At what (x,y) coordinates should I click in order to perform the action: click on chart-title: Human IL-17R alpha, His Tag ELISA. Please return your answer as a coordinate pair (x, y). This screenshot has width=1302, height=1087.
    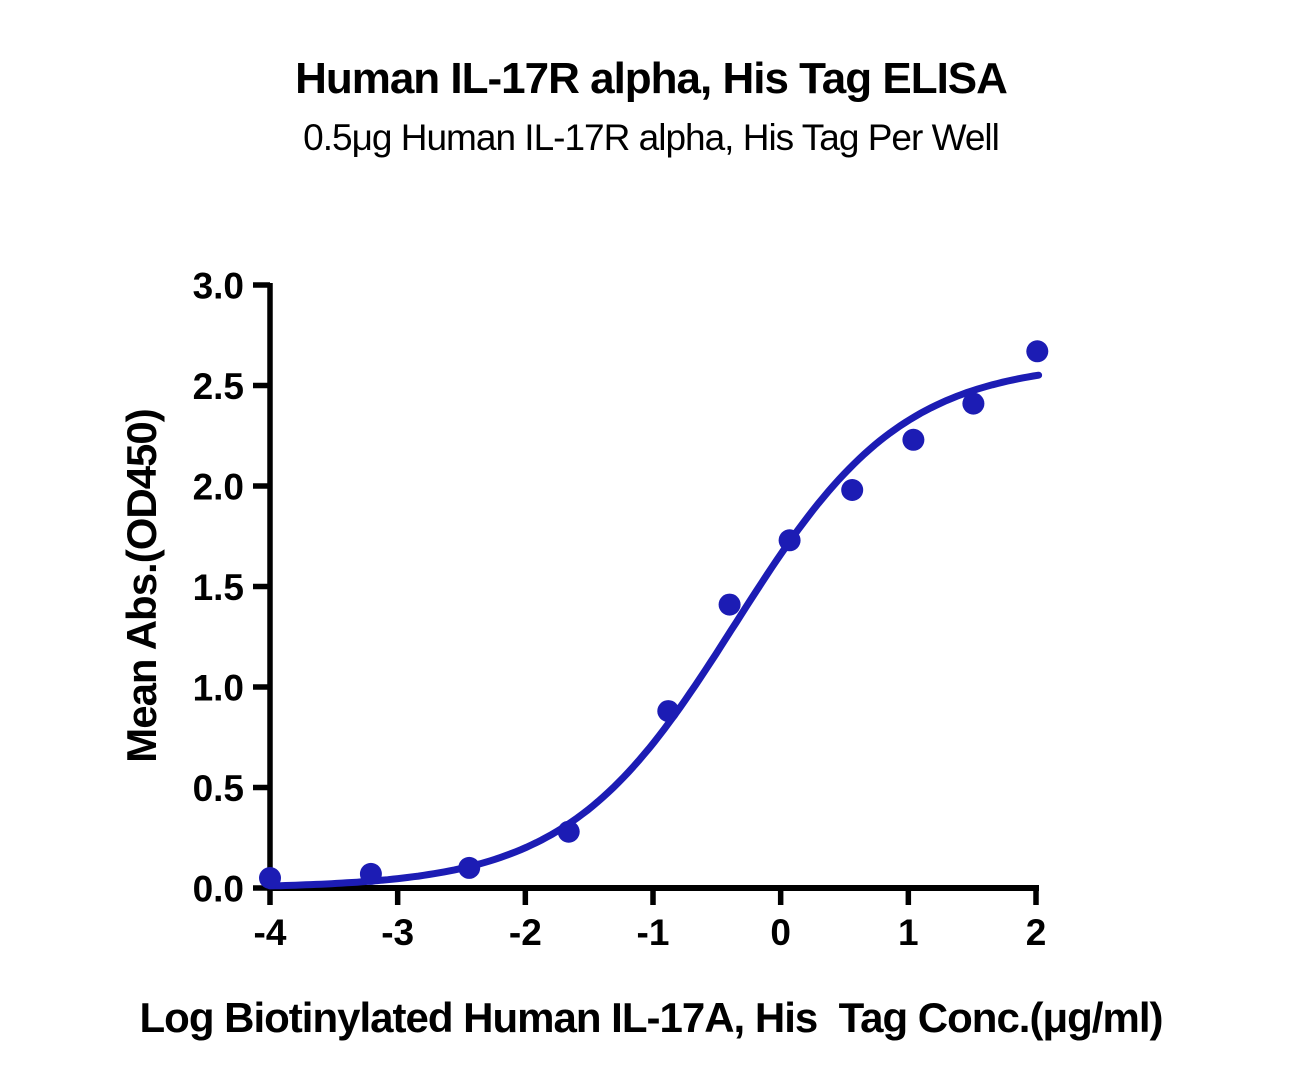
    Looking at the image, I should click on (651, 78).